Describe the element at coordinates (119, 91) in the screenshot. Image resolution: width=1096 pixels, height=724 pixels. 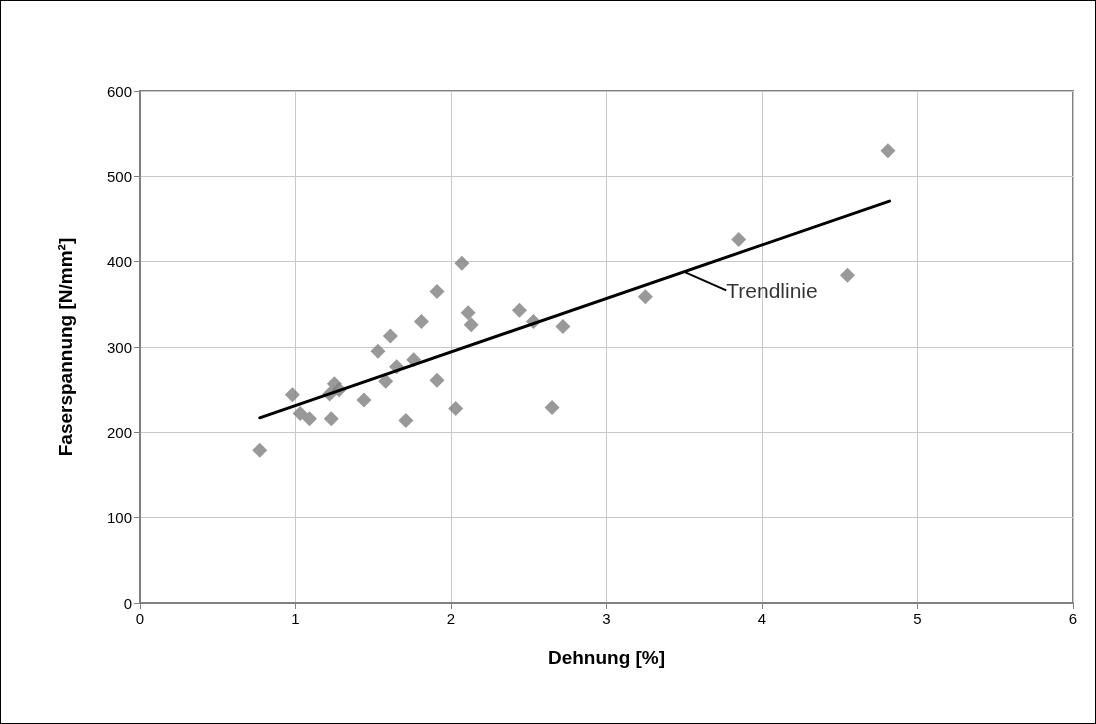
I see `y-tick-label: 600` at that location.